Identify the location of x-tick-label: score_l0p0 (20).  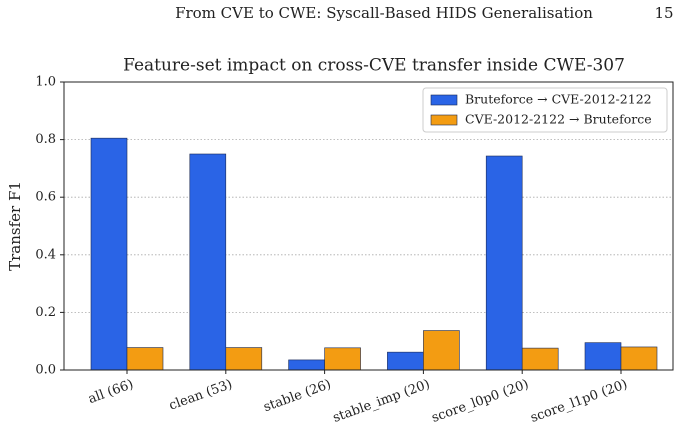
(480, 401).